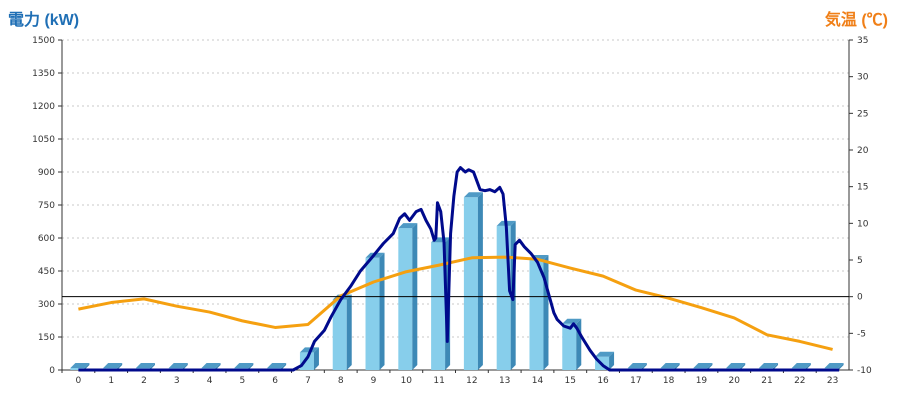  What do you see at coordinates (46, 338) in the screenshot?
I see `left-tick-label: 150` at bounding box center [46, 338].